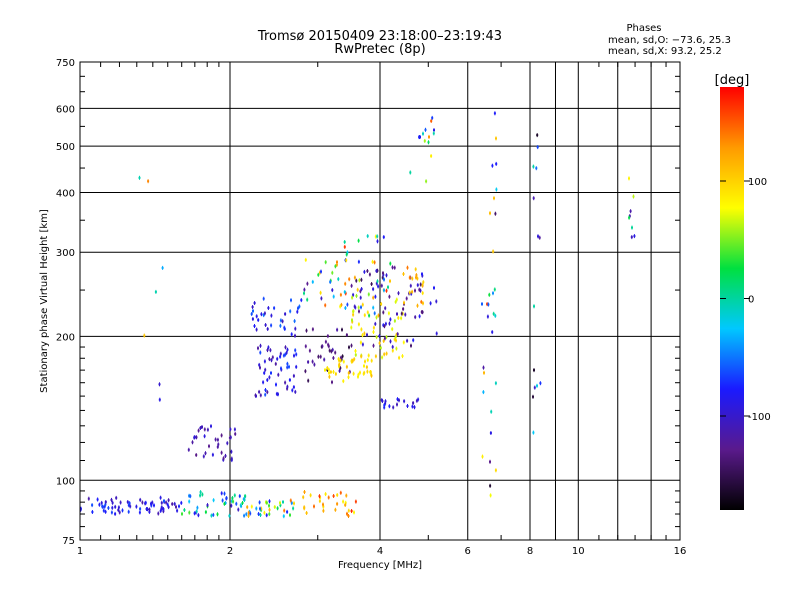  Describe the element at coordinates (380, 565) in the screenshot. I see `x-axis-label: Frequency [MHz]` at that location.